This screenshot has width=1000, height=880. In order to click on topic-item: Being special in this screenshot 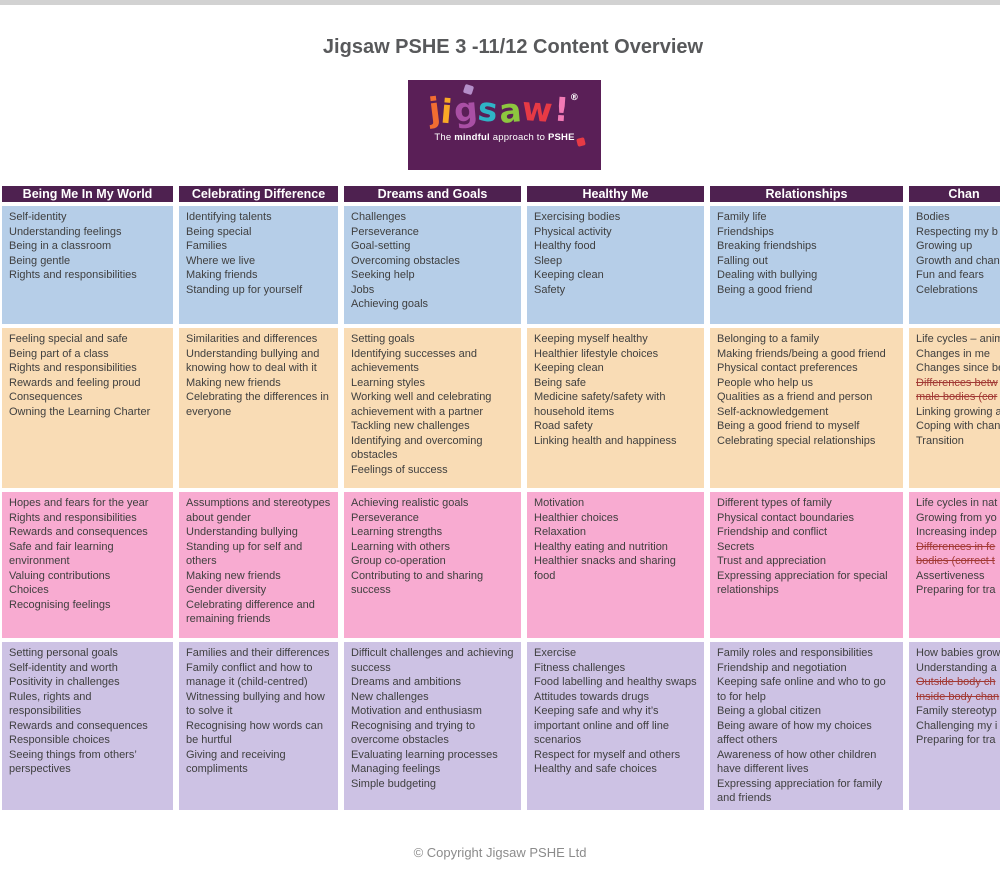, I will do `click(219, 231)`.